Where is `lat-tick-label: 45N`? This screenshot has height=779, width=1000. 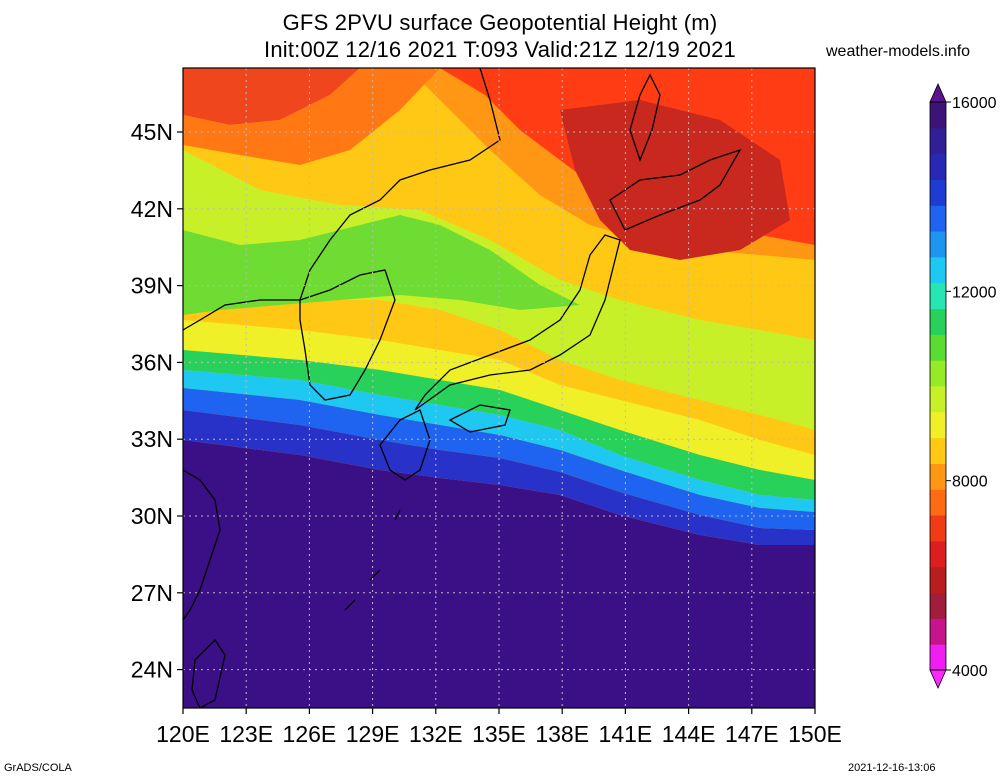 lat-tick-label: 45N is located at coordinates (152, 132).